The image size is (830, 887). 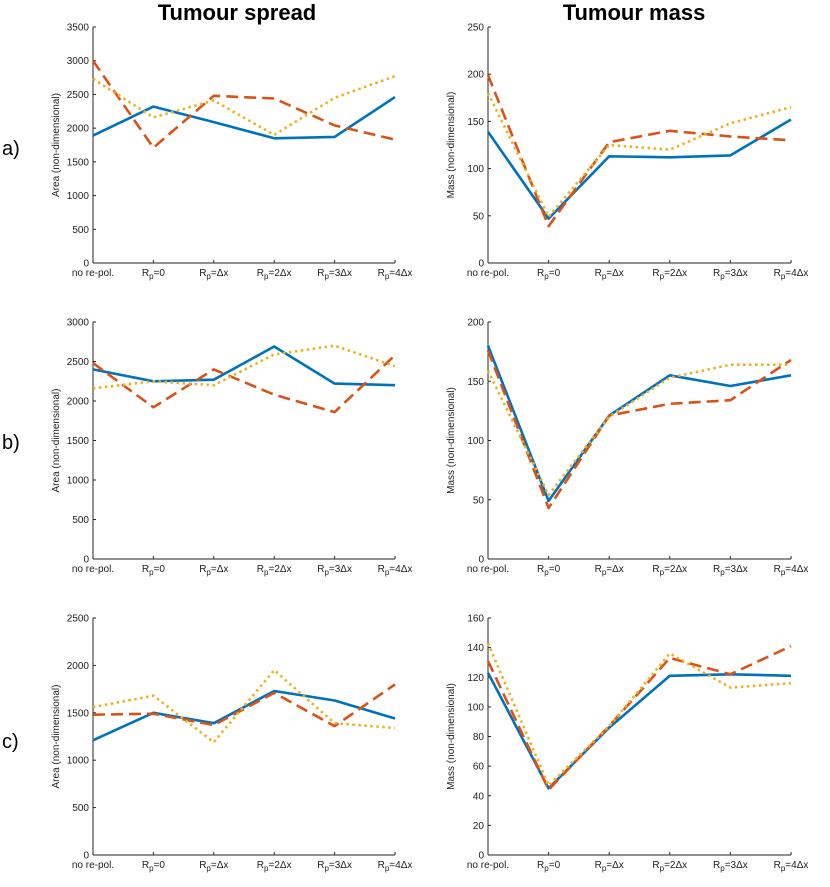 What do you see at coordinates (213, 274) in the screenshot?
I see `chart-a-spread-xtick-label: Rp=Δx` at bounding box center [213, 274].